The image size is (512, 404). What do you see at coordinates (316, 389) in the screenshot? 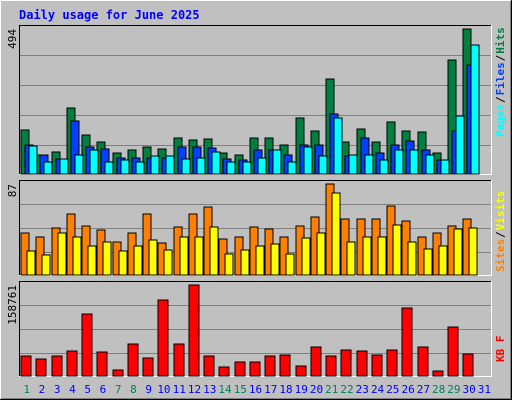
I see `x-tick-label-day-20: 20` at bounding box center [316, 389].